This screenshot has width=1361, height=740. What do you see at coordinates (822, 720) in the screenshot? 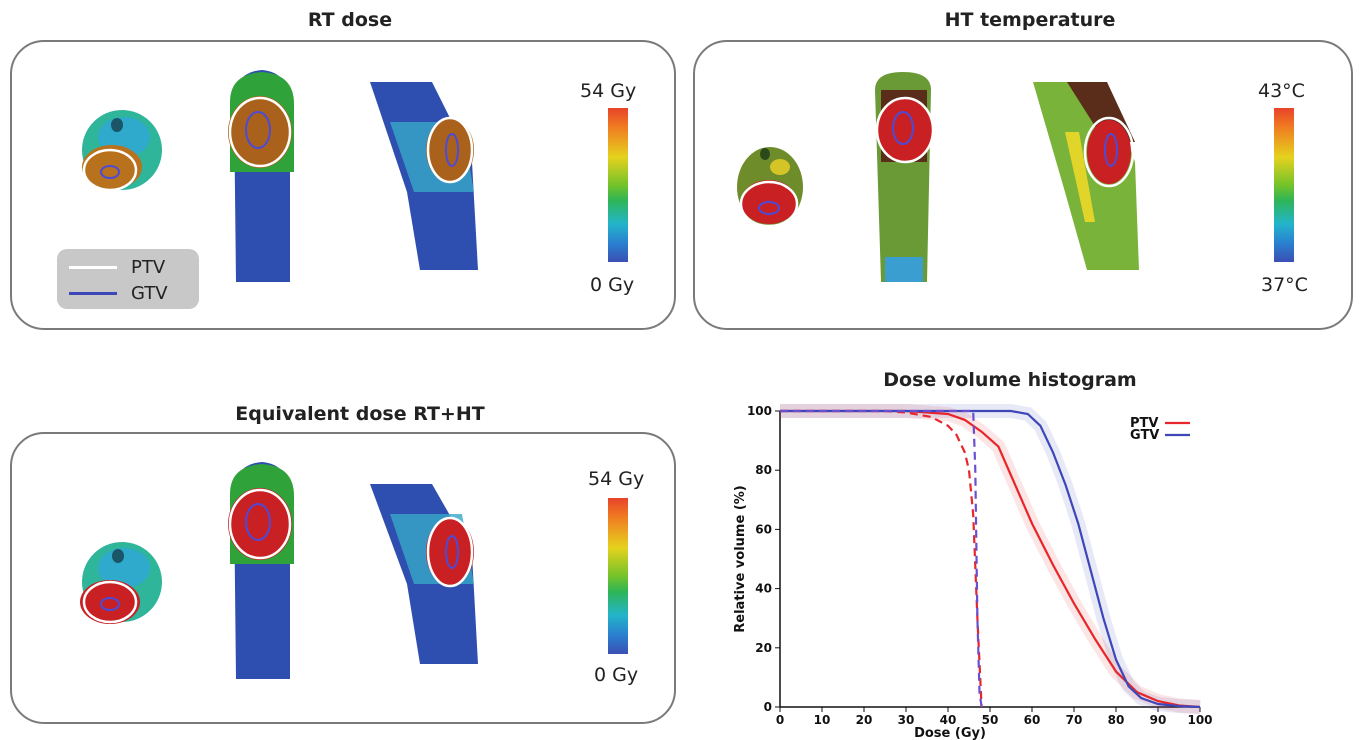
I see `x-tick-label: 10` at bounding box center [822, 720].